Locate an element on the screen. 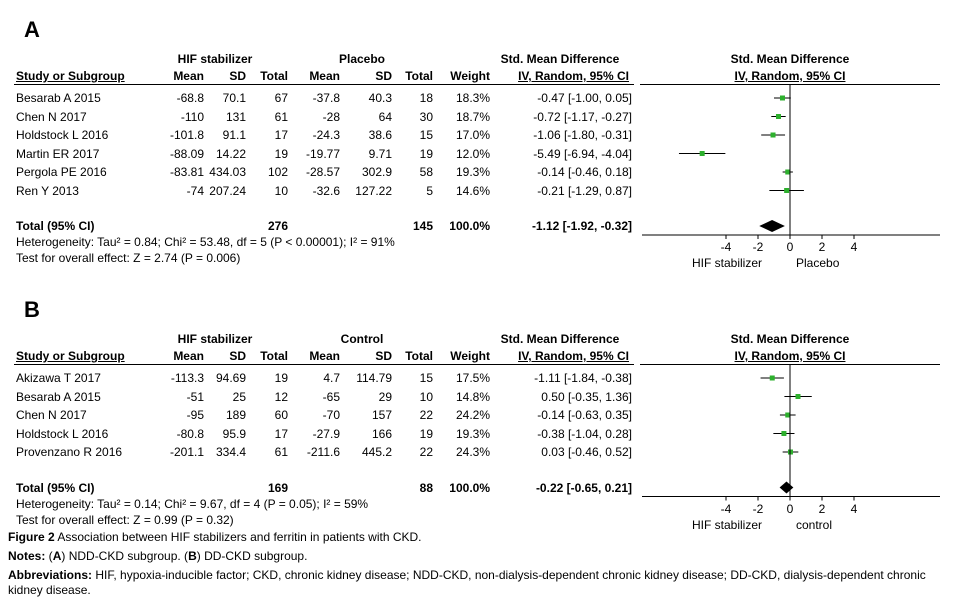  study-sd2: 127.22 is located at coordinates (373, 190).